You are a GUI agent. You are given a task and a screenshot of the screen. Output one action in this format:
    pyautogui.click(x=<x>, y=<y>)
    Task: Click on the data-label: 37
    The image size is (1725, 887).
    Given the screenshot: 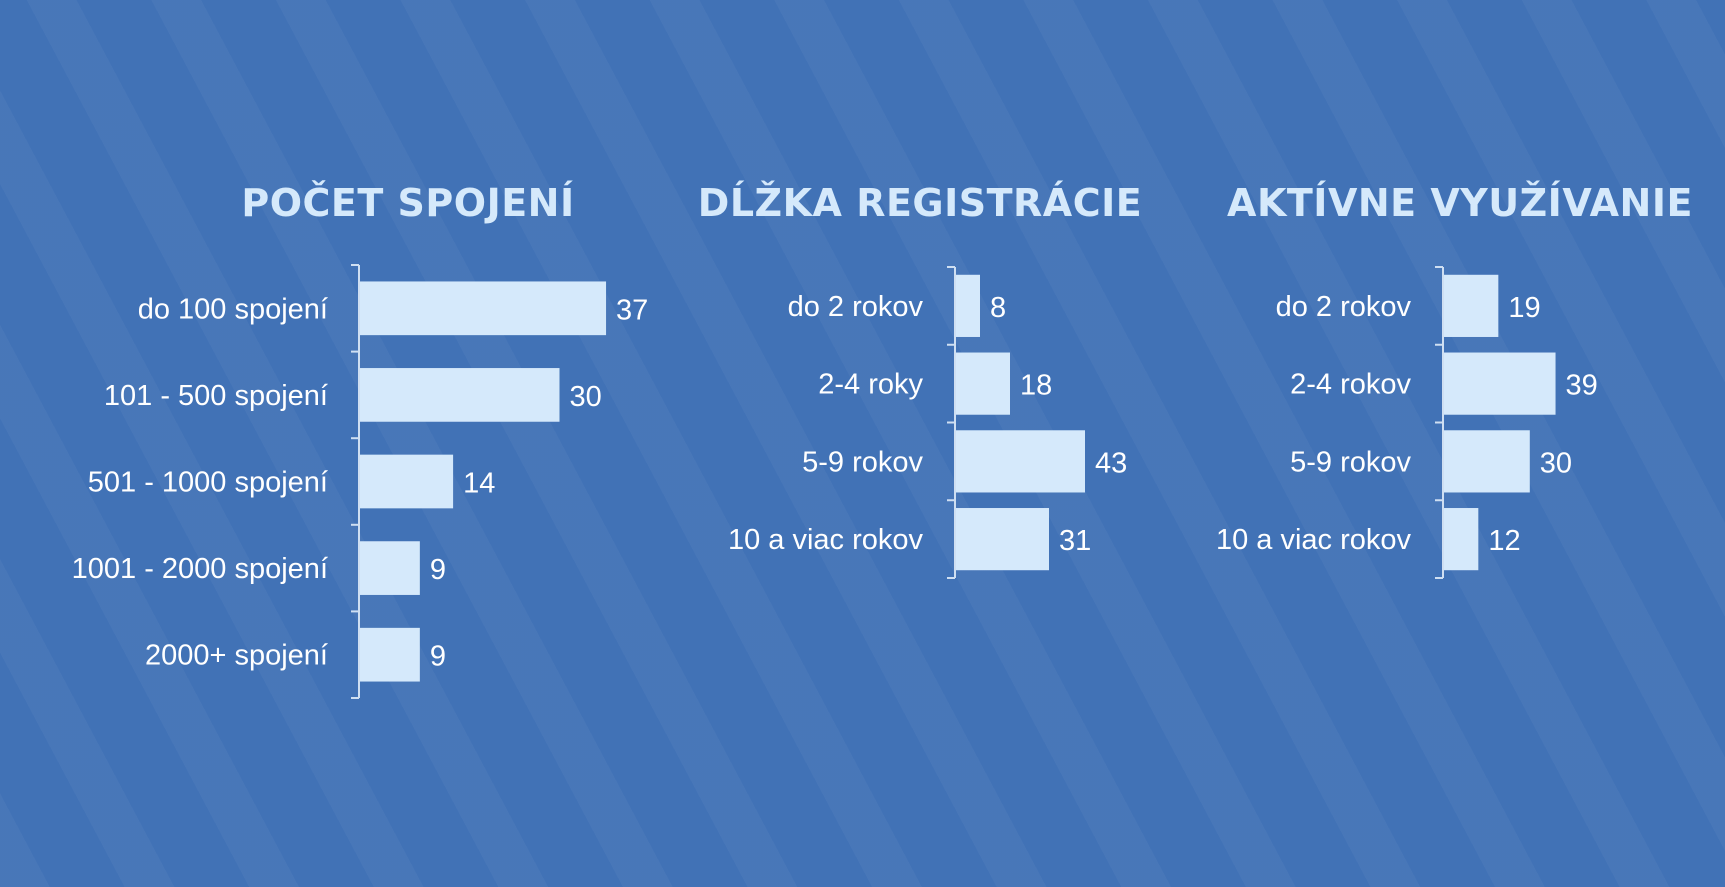 What is the action you would take?
    pyautogui.click(x=632, y=310)
    